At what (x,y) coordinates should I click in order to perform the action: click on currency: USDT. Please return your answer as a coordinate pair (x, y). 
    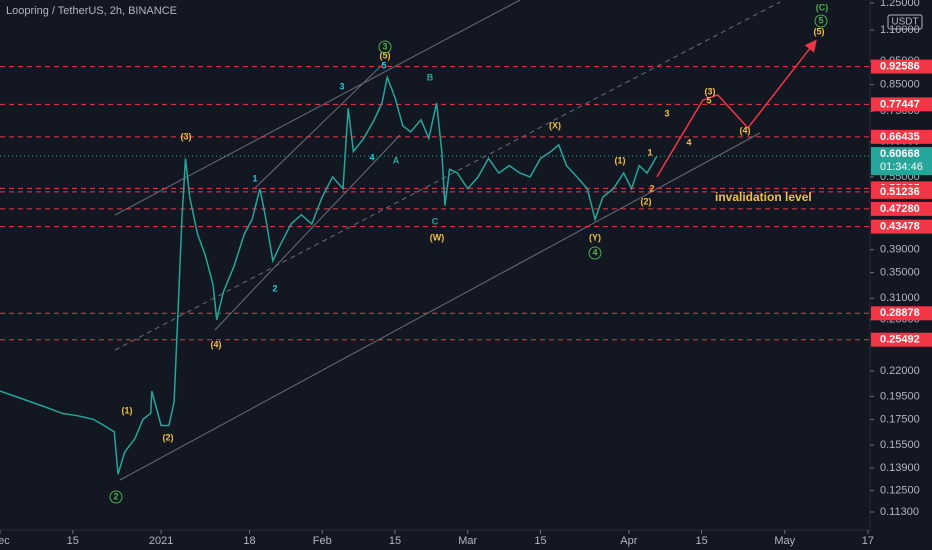
    Looking at the image, I should click on (904, 22).